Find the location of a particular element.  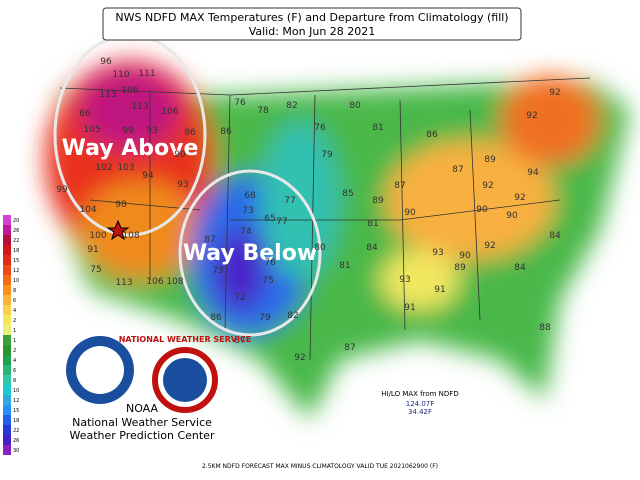

temperature: 68 is located at coordinates (250, 196).